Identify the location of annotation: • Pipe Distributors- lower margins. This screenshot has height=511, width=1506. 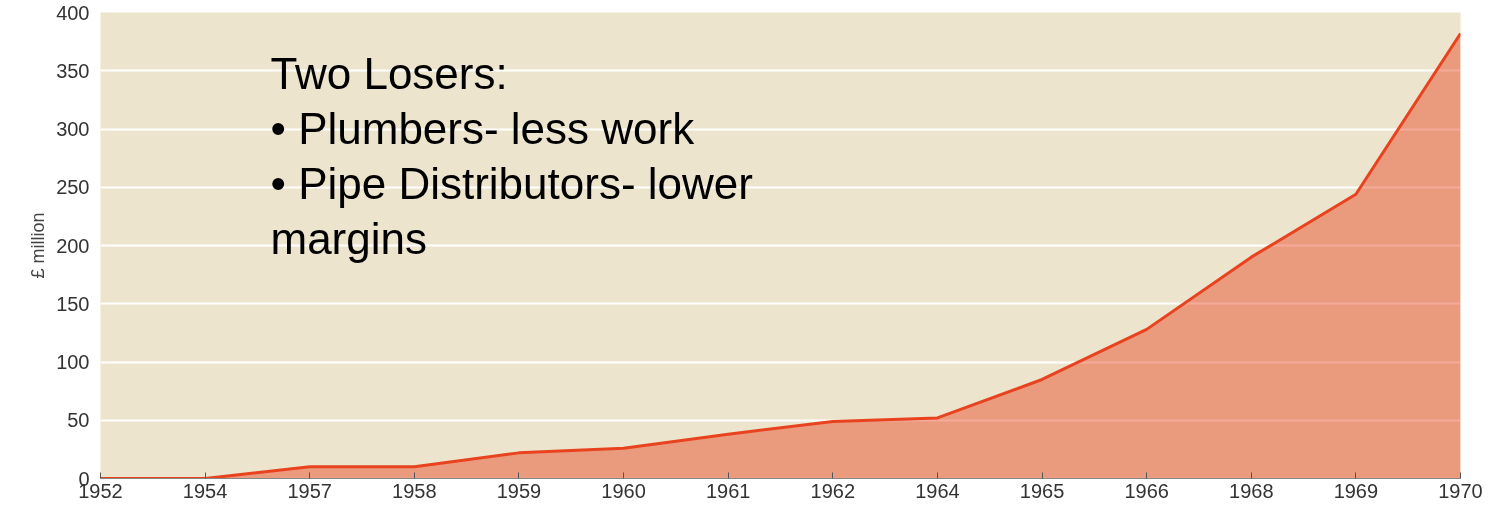
(511, 210).